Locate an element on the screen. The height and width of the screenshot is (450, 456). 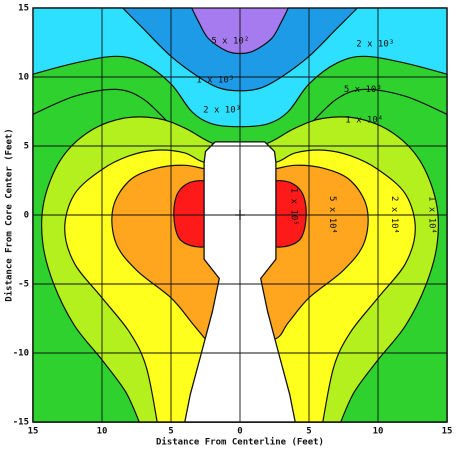
contour-label: 1 x 10³ is located at coordinates (215, 80).